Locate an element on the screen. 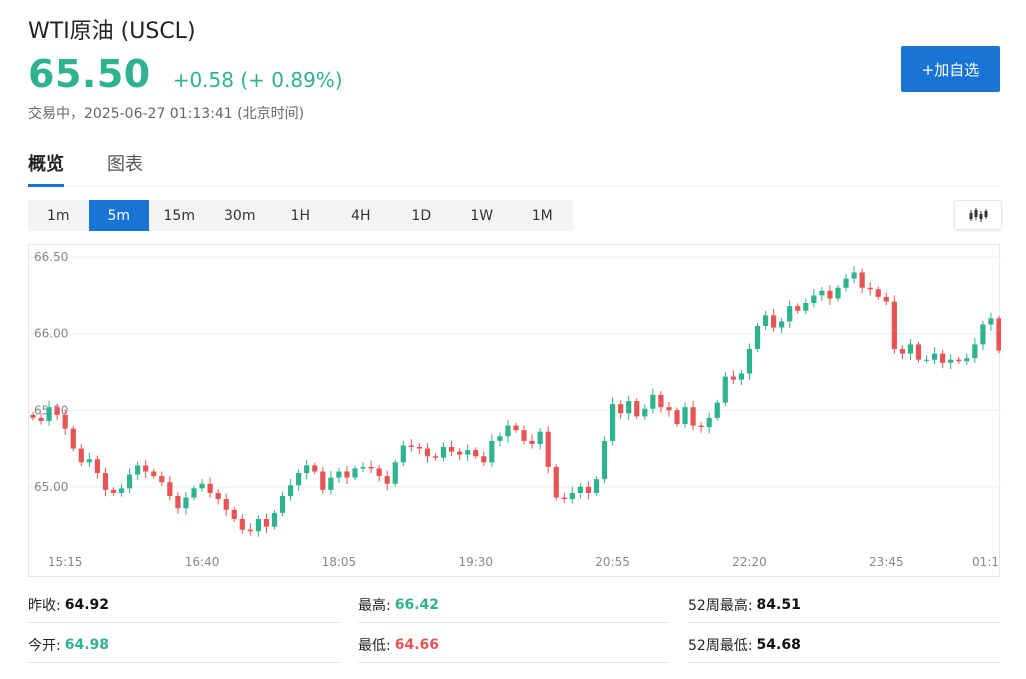  period-1h: 1H is located at coordinates (300, 215).